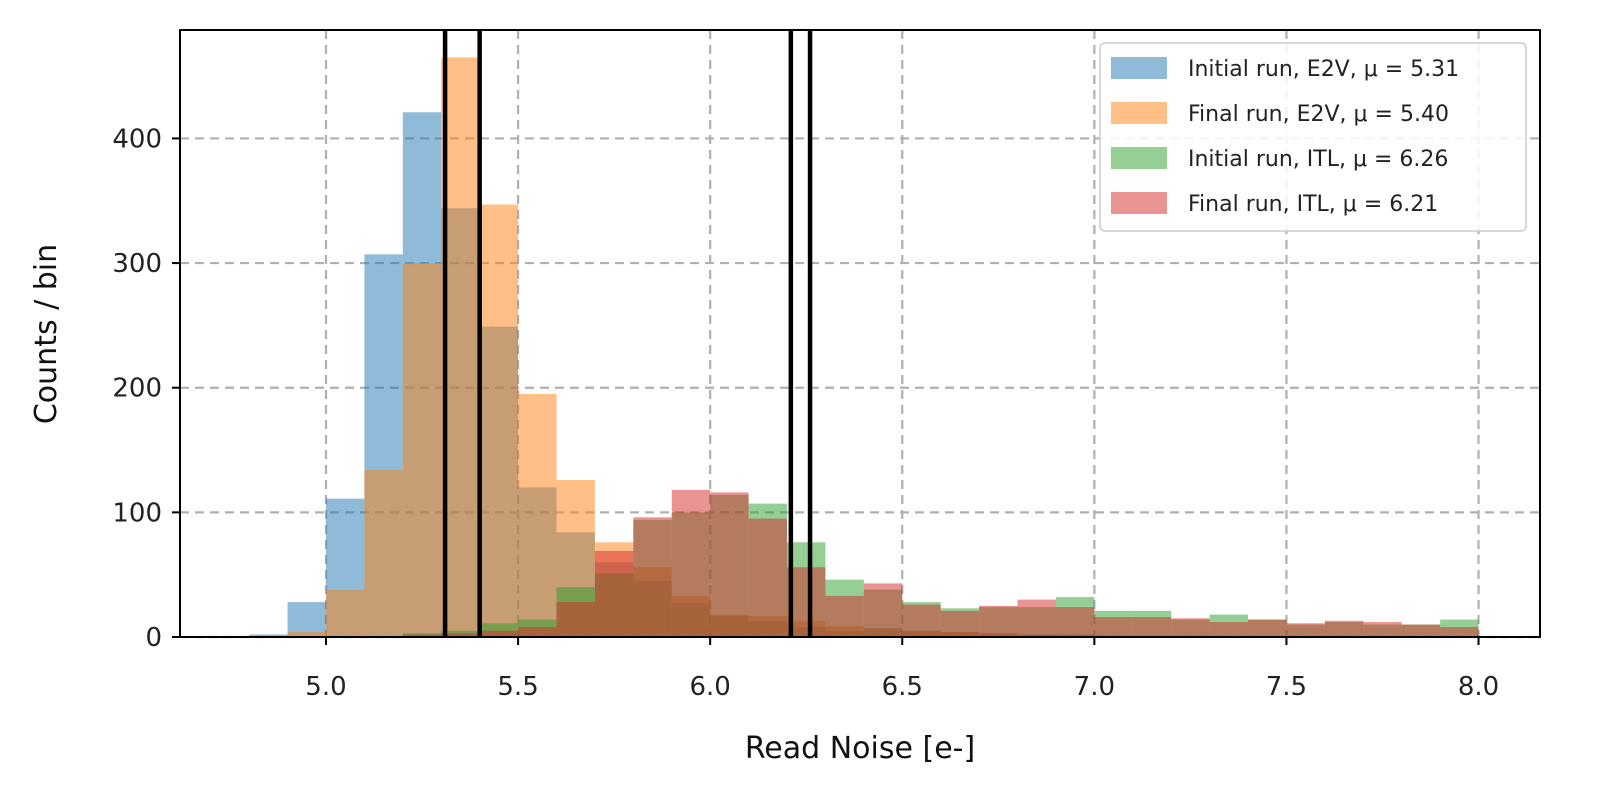  Describe the element at coordinates (1094, 687) in the screenshot. I see `x-tick-label: 7.0` at that location.